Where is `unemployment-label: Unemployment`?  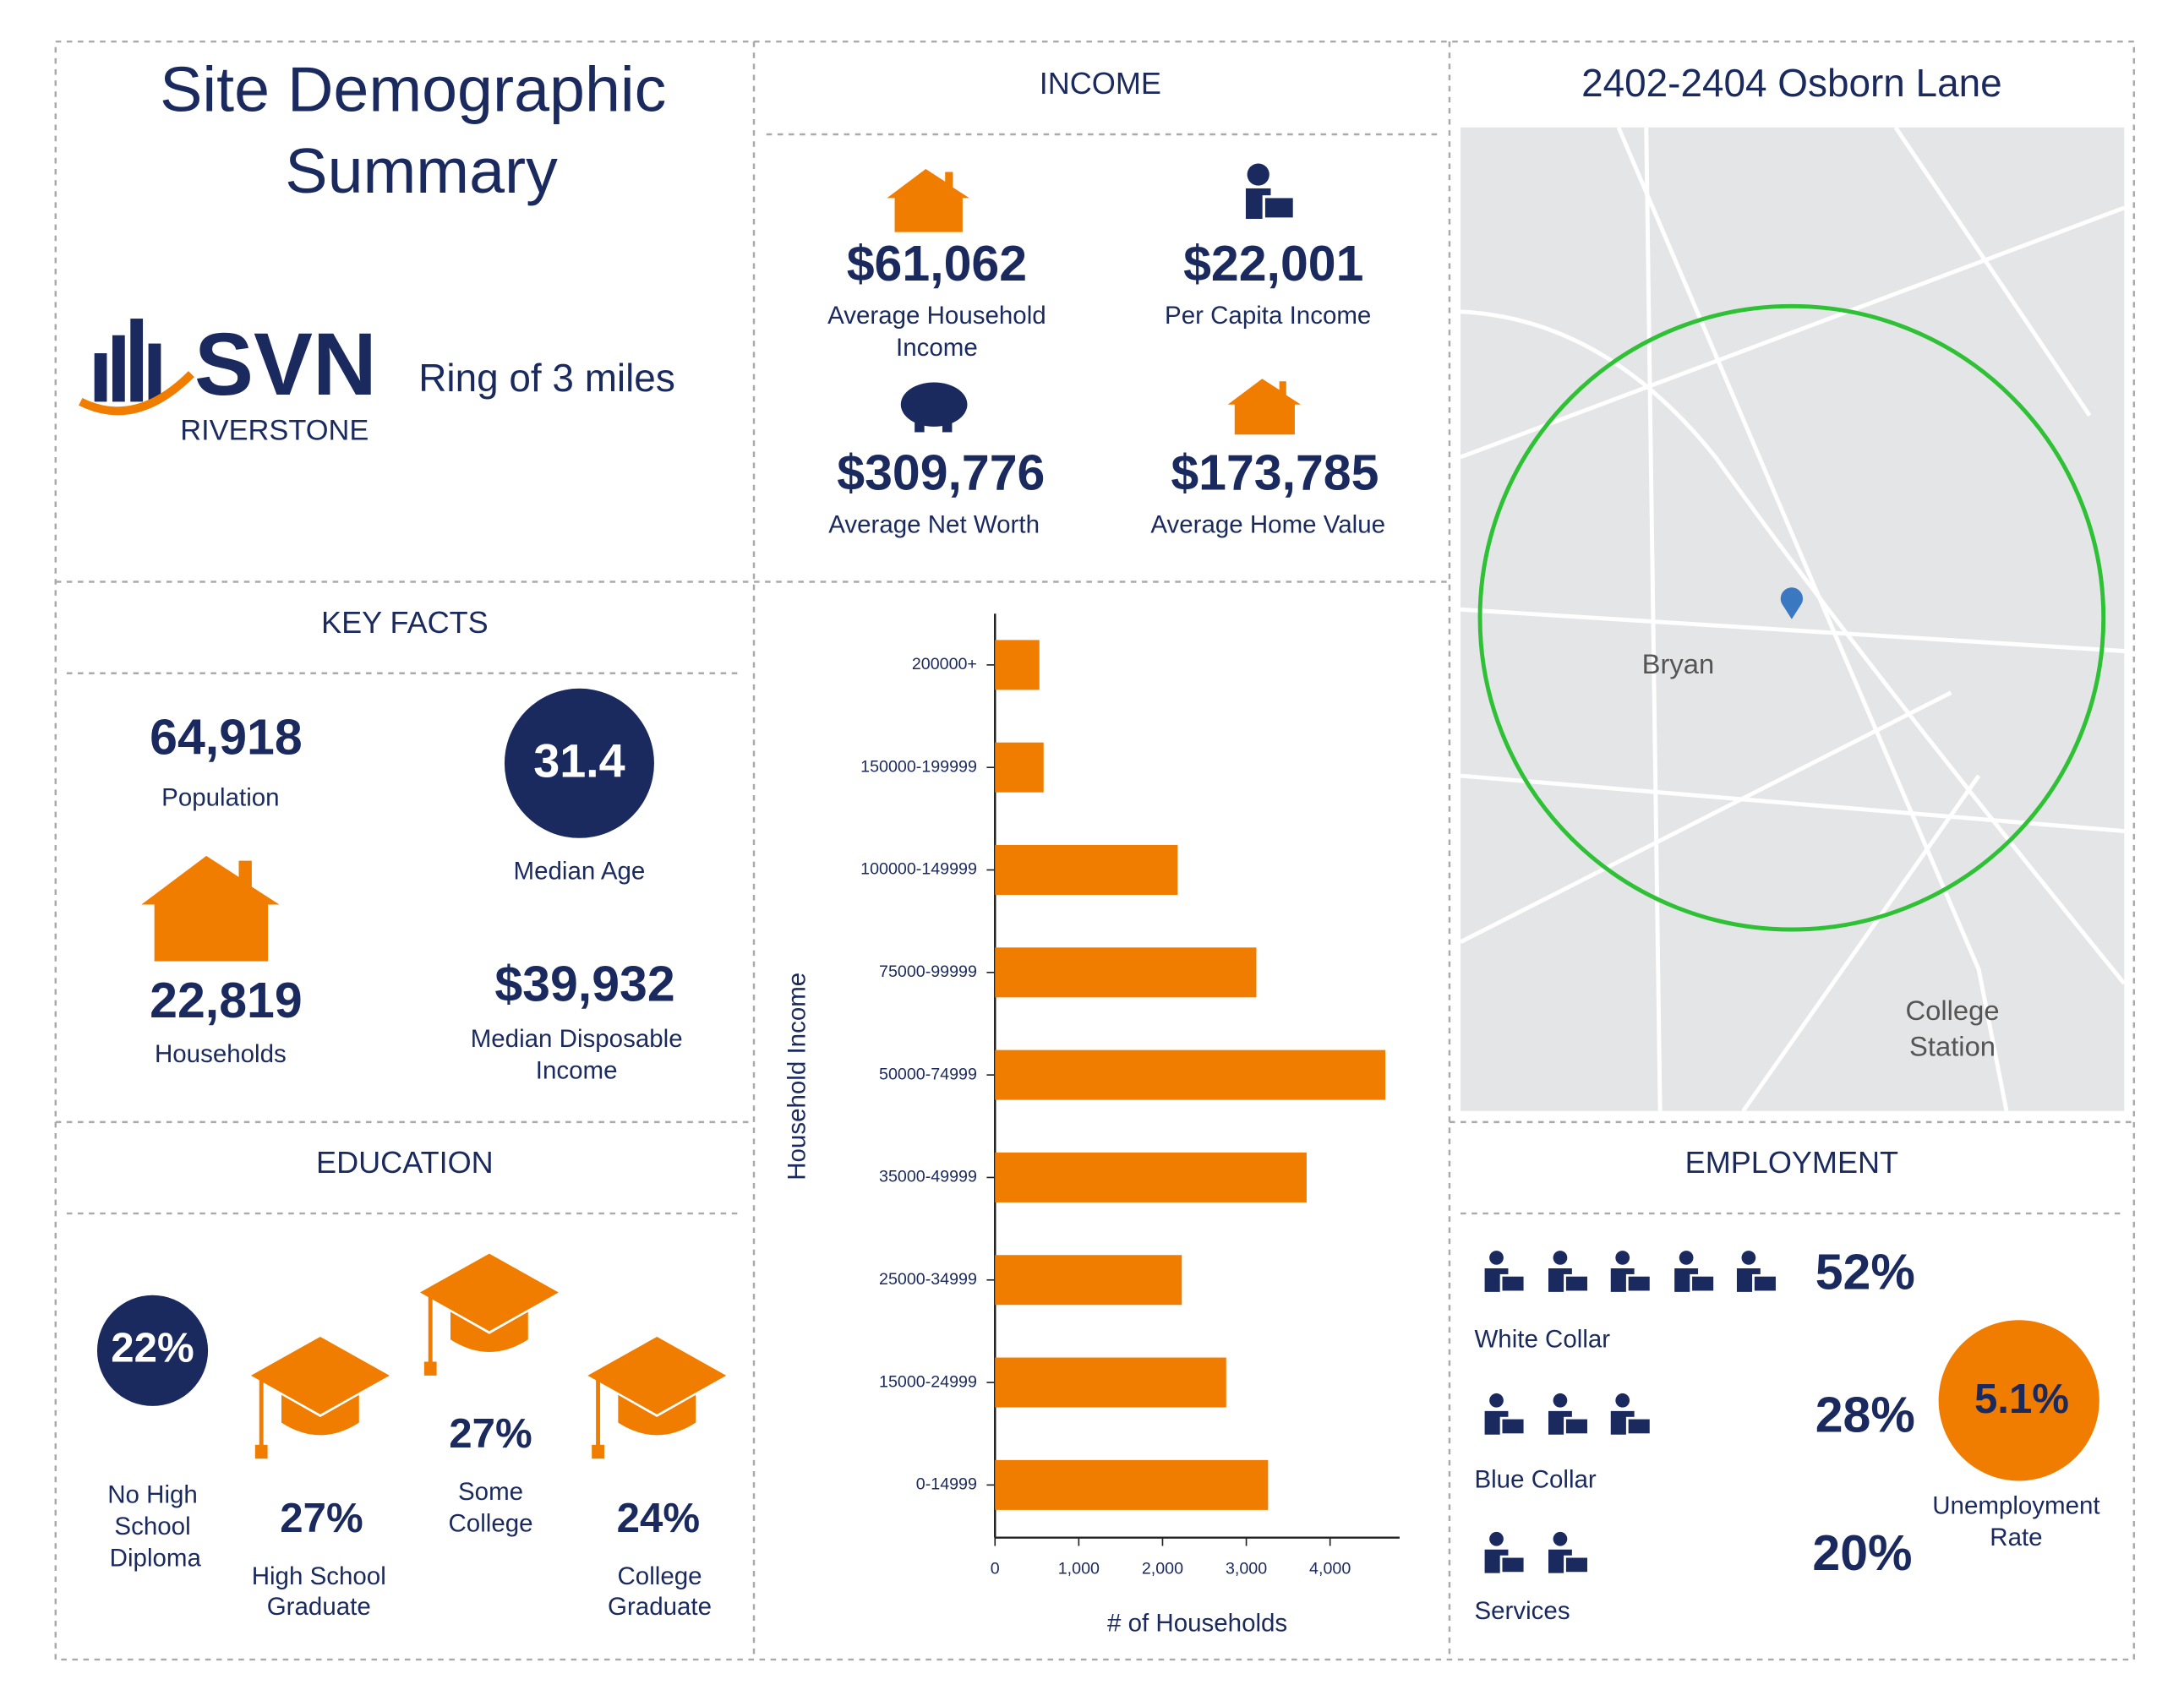
unemployment-label: Unemployment is located at coordinates (2016, 1505).